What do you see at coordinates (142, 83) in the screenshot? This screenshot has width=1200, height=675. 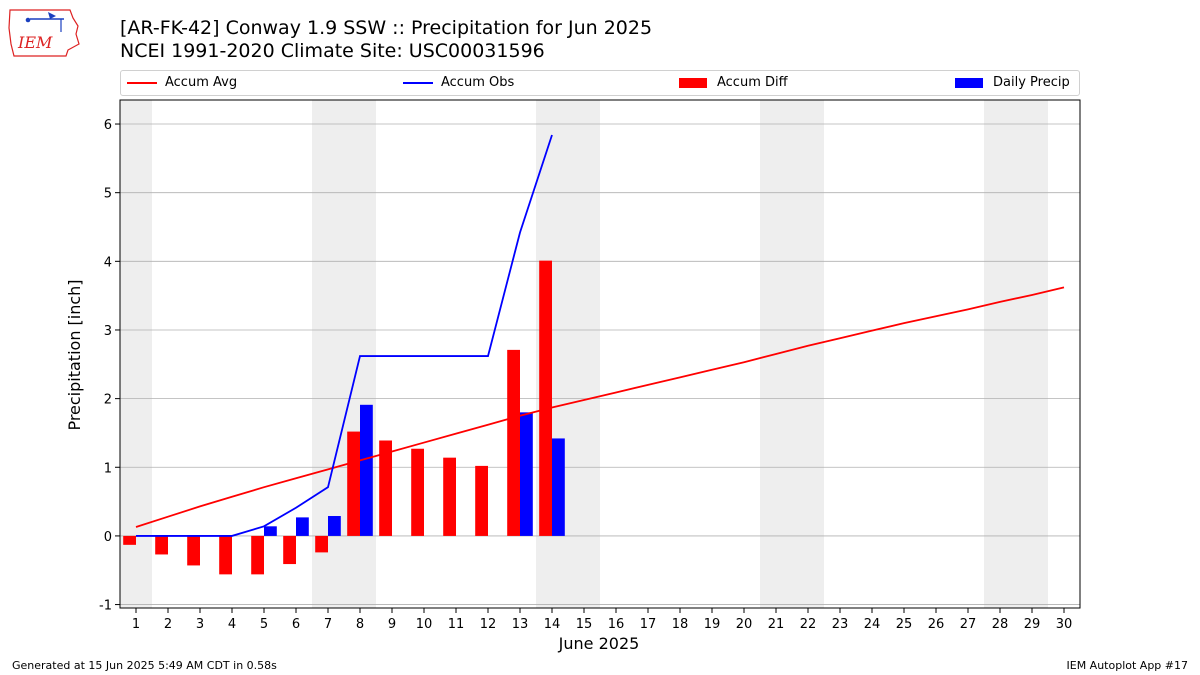 I see `legend-swatch-accum-avg` at bounding box center [142, 83].